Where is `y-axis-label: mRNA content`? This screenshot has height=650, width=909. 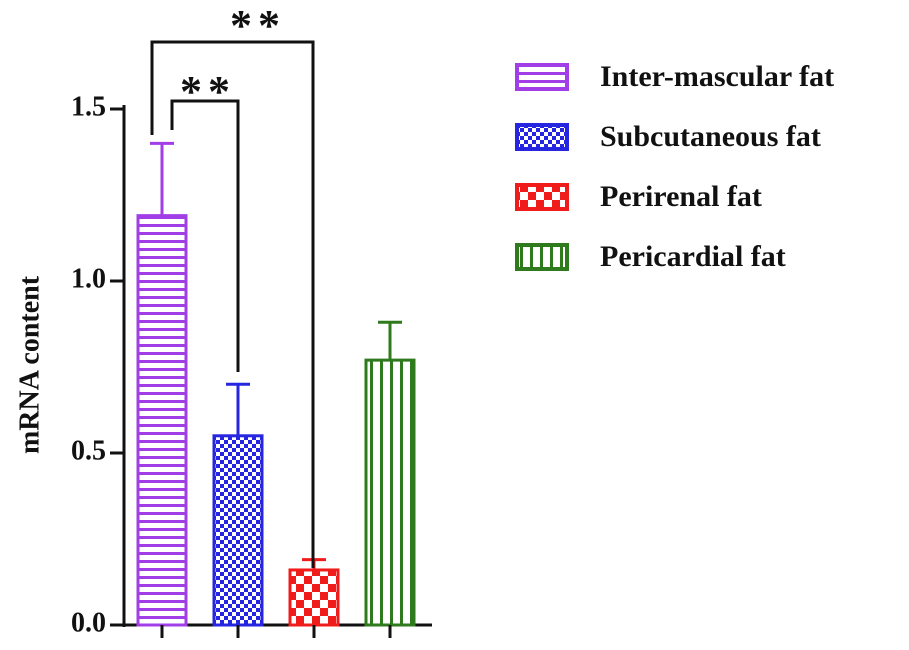 y-axis-label: mRNA content is located at coordinates (29, 364).